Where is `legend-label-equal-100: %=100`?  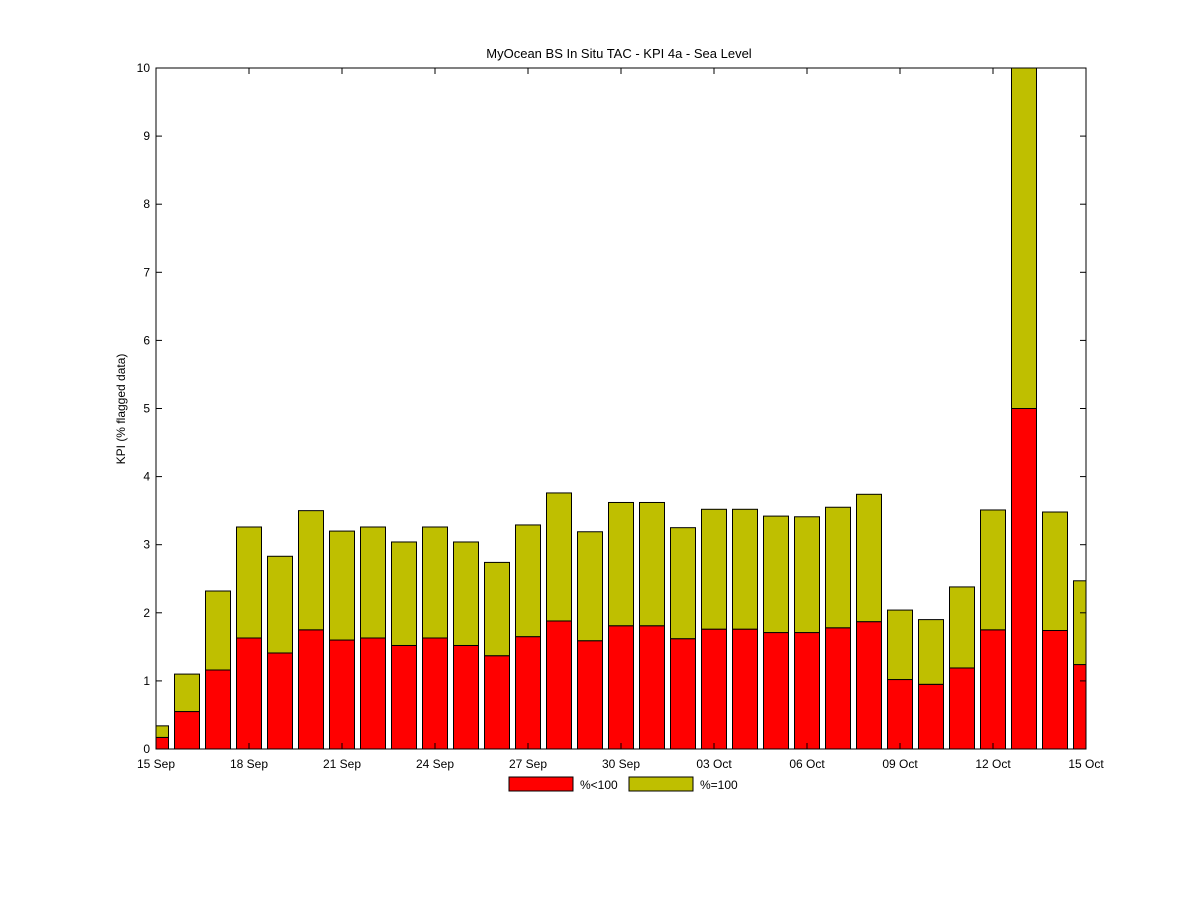 legend-label-equal-100: %=100 is located at coordinates (719, 785).